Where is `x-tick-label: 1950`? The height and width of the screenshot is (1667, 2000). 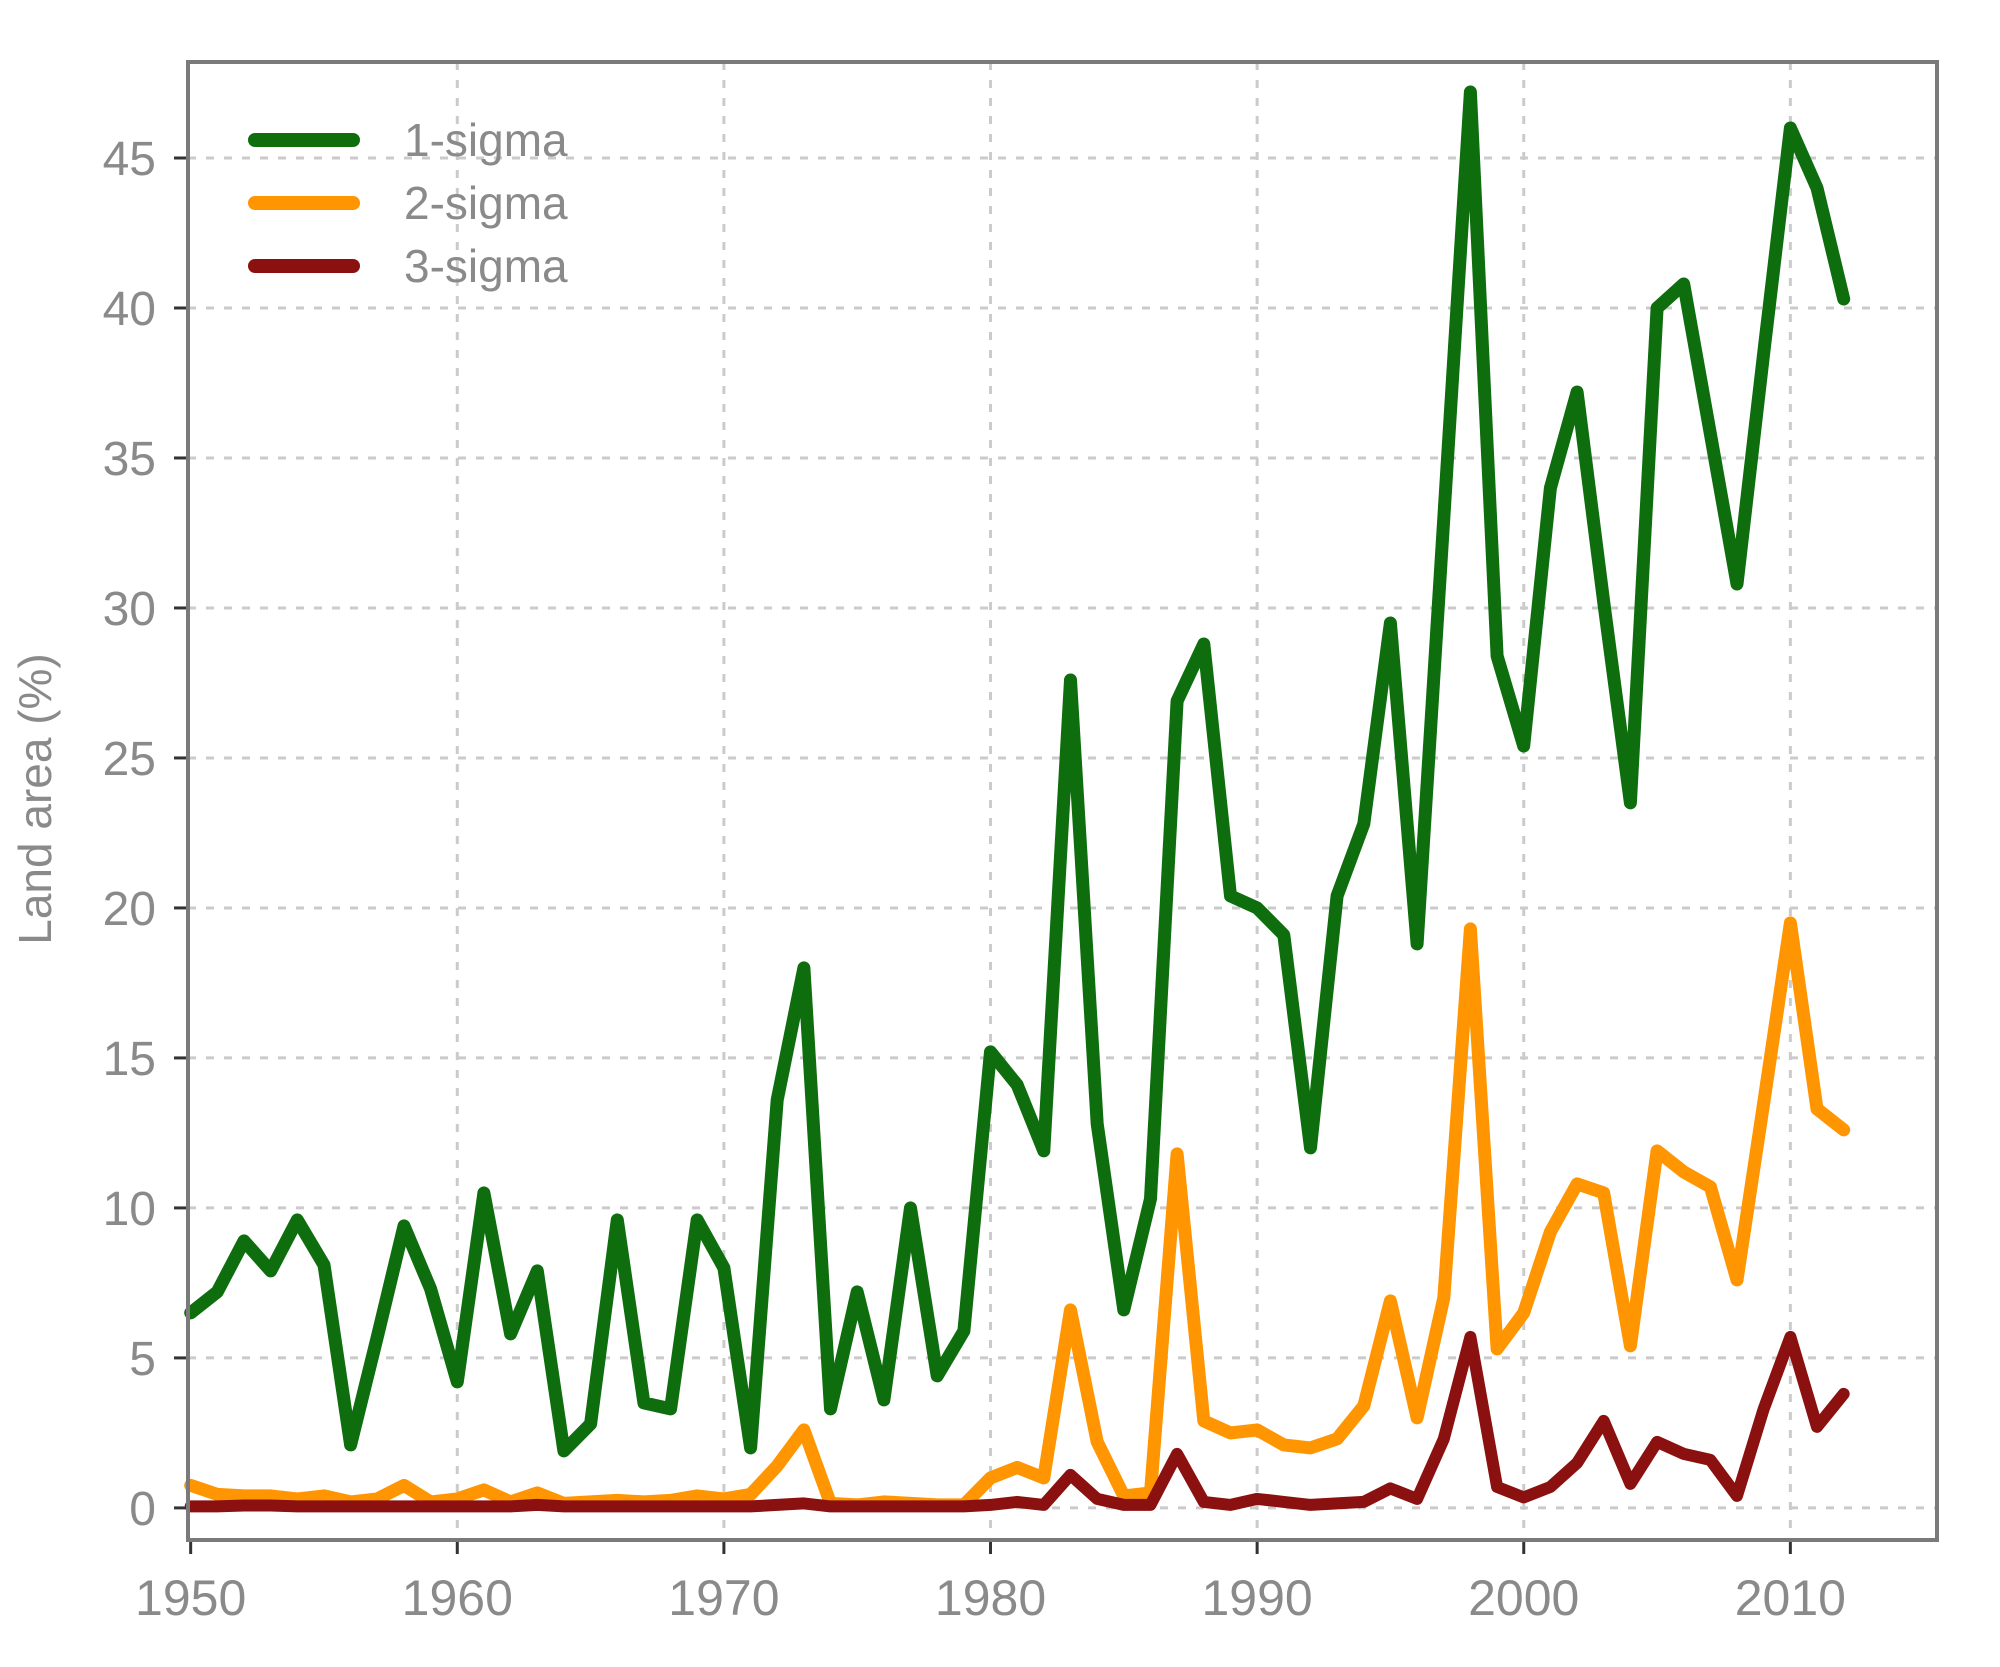 x-tick-label: 1950 is located at coordinates (190, 1598).